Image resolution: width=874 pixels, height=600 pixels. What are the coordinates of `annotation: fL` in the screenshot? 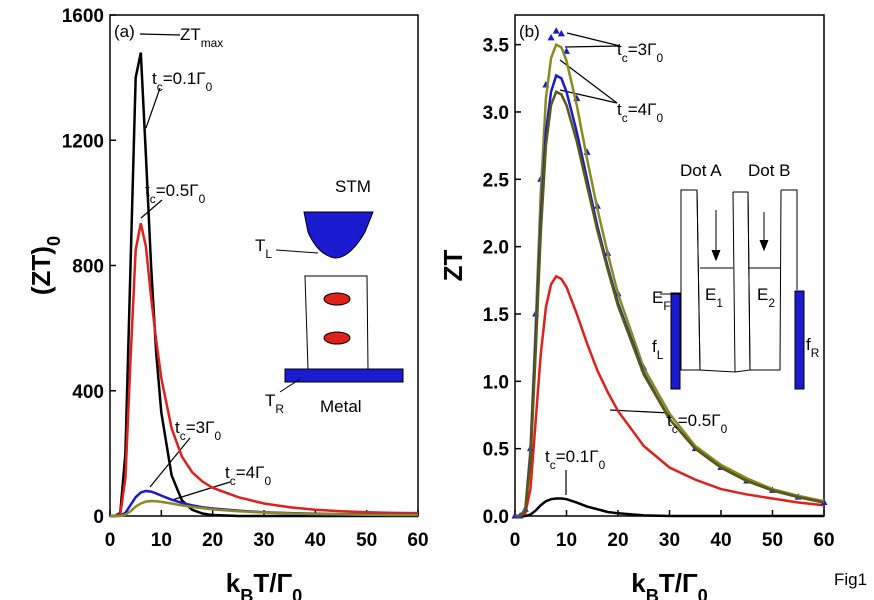 It's located at (658, 349).